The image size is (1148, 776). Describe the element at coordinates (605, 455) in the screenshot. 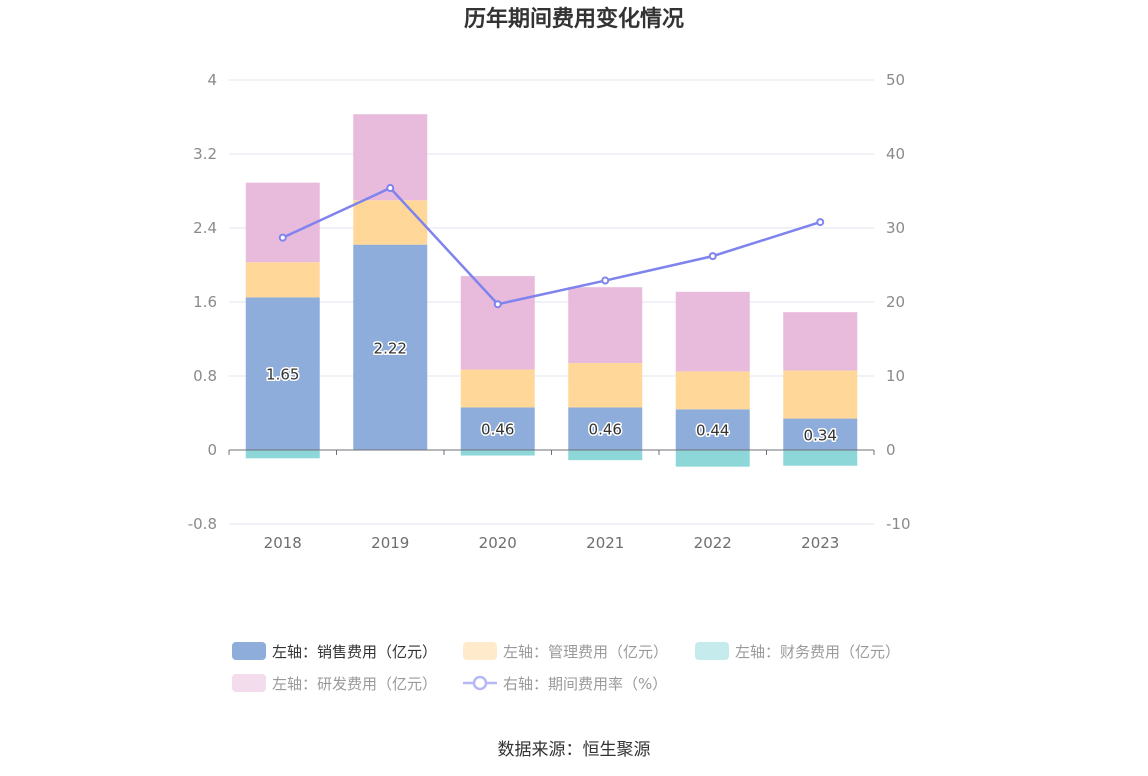

I see `bar-finance-2021` at that location.